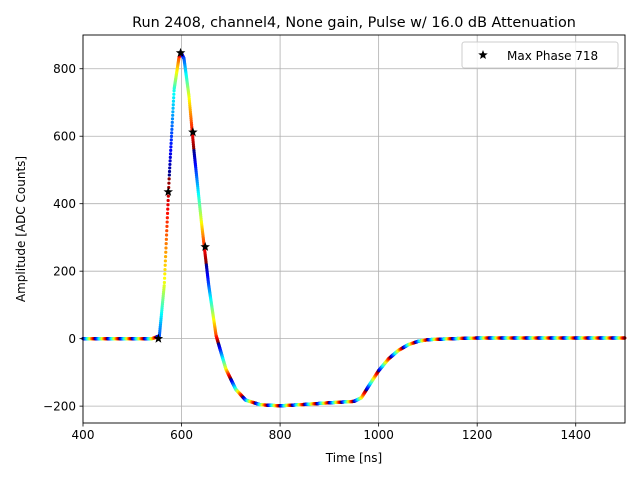  Describe the element at coordinates (64, 204) in the screenshot. I see `y-tick-label: 400` at that location.